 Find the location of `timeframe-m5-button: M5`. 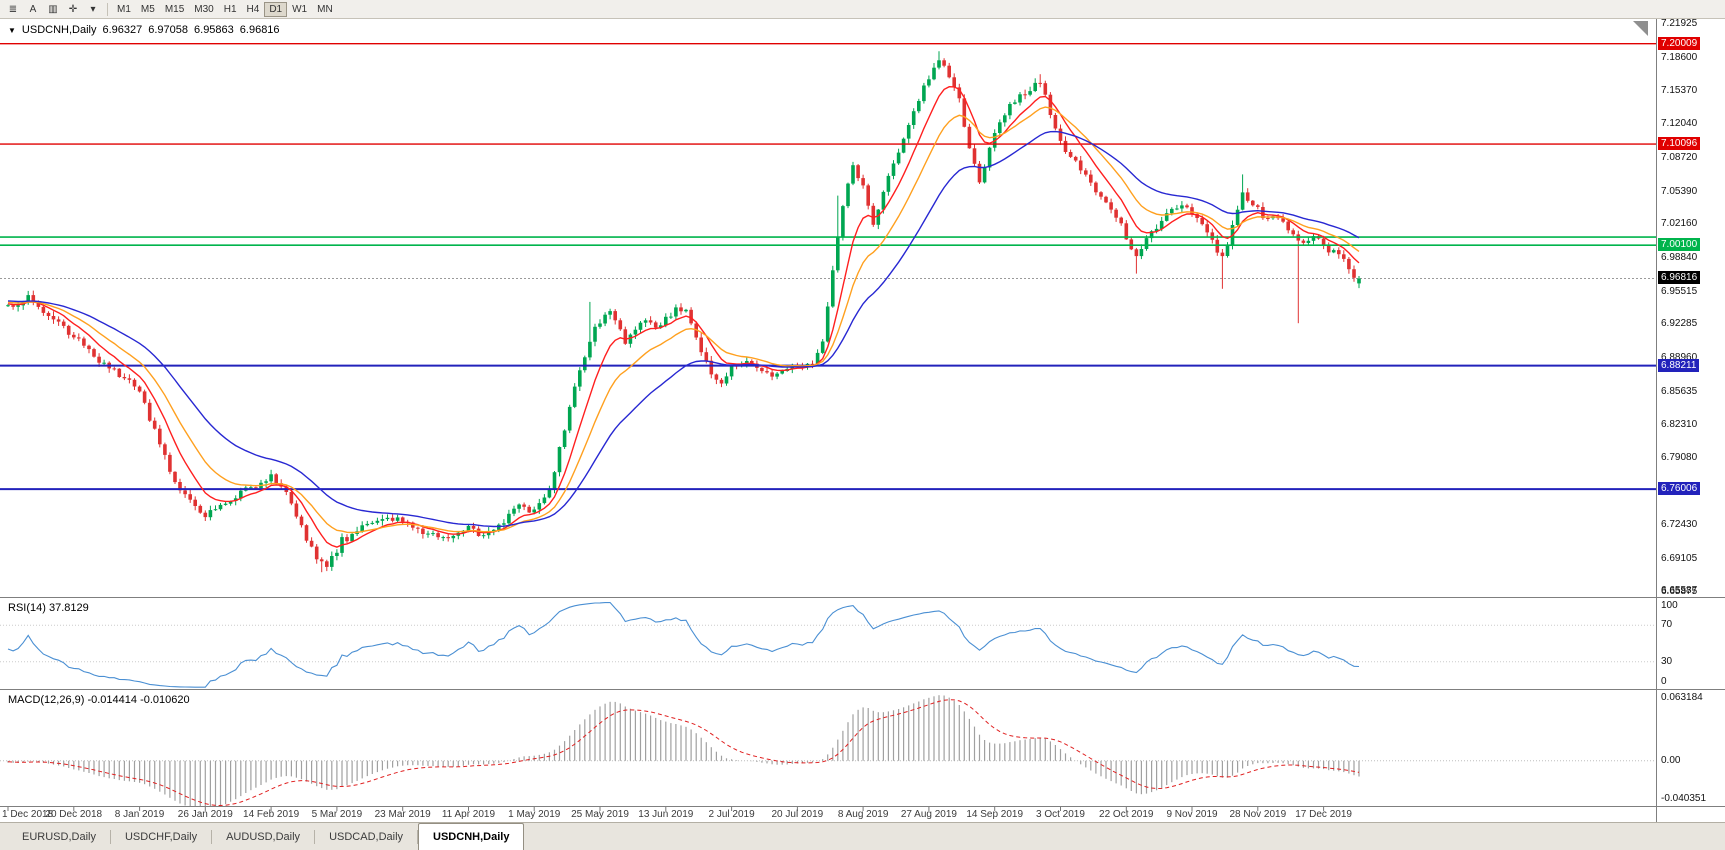

timeframe-m5-button: M5 is located at coordinates (147, 9).